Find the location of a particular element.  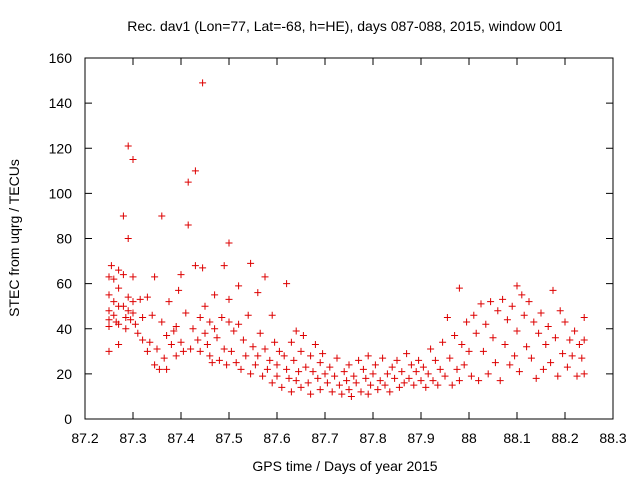

y-tick-label: 60 is located at coordinates (64, 284).